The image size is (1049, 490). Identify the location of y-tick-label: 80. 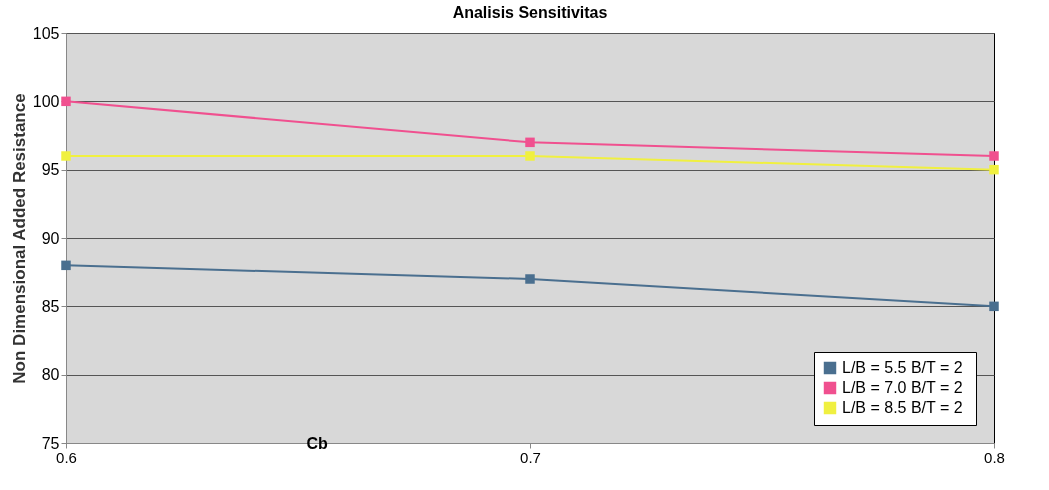
(50, 375).